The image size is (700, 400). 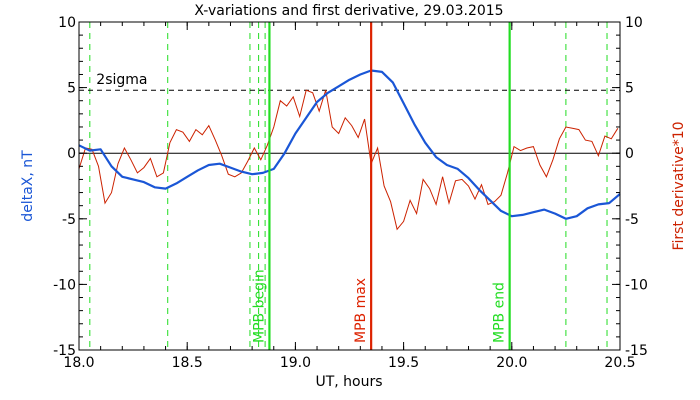 I want to click on marker-label-0: MPB begin, so click(x=259, y=306).